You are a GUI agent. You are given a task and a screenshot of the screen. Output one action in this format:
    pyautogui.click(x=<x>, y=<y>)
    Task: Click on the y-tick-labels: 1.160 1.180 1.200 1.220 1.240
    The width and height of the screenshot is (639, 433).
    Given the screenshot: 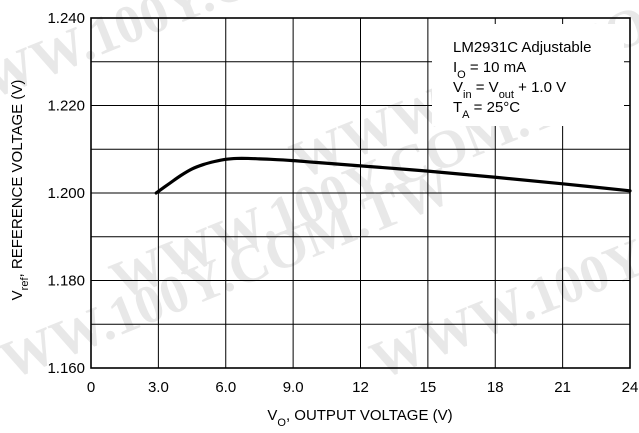 What is the action you would take?
    pyautogui.click(x=66, y=193)
    